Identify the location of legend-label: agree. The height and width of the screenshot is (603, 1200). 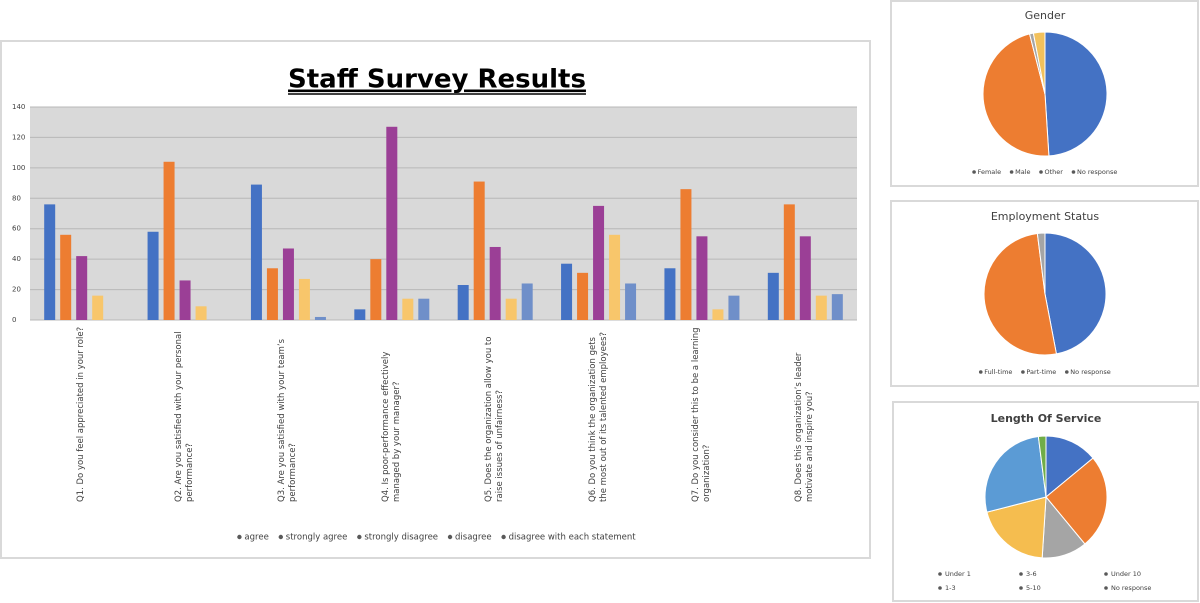
(256, 538).